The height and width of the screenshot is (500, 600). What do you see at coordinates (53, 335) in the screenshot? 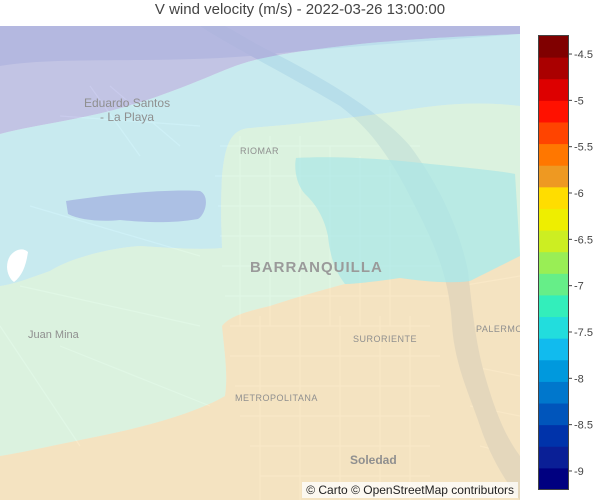
I see `place-label-juan-mina: Juan Mina` at bounding box center [53, 335].